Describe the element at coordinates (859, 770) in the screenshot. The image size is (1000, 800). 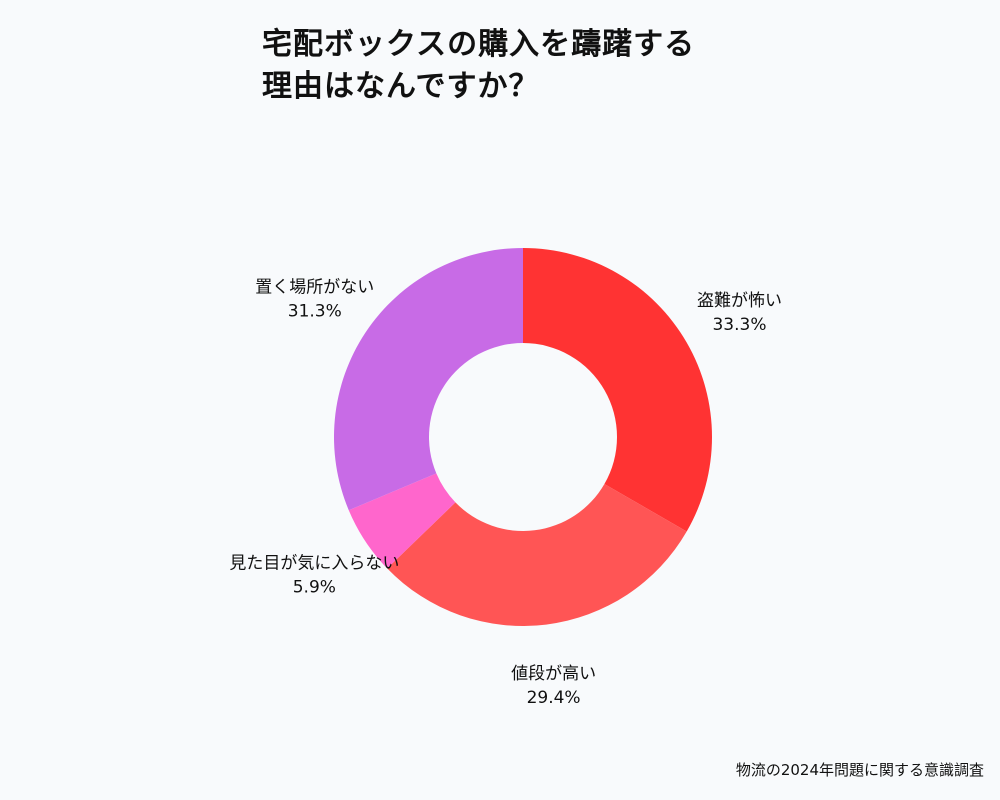
I see `source-note: 物流の2024年問題に関する意識調査` at that location.